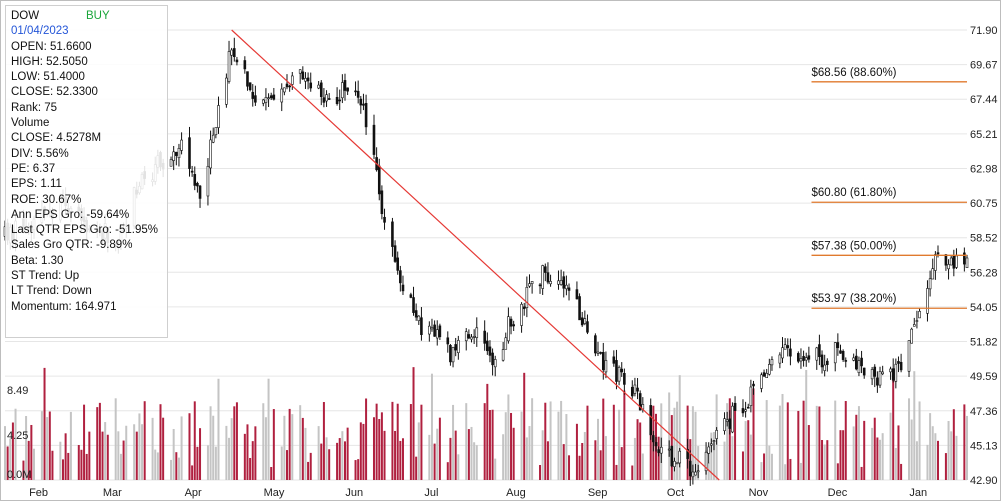 The height and width of the screenshot is (501, 1001). What do you see at coordinates (984, 446) in the screenshot?
I see `price-tick-label: 45.13` at bounding box center [984, 446].